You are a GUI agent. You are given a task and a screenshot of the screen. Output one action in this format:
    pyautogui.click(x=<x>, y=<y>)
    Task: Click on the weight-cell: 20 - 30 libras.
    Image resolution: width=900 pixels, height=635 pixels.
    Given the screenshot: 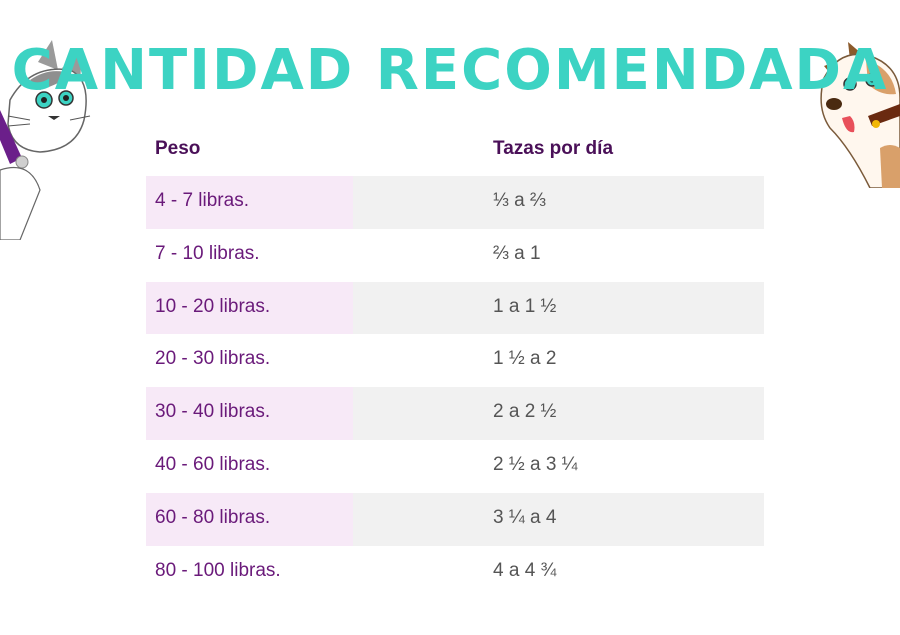 What is the action you would take?
    pyautogui.click(x=213, y=359)
    